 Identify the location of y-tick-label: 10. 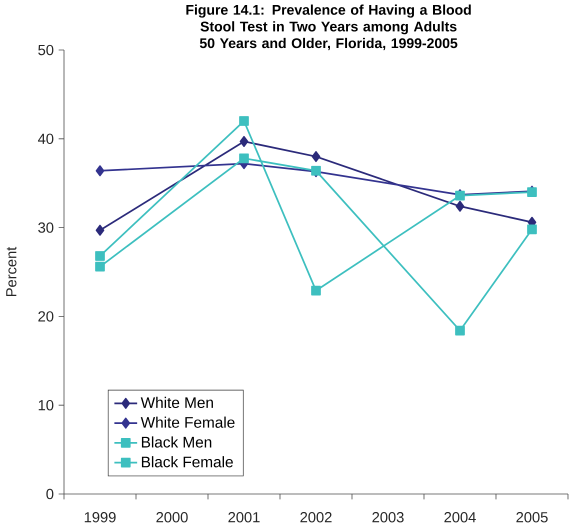
(46, 405).